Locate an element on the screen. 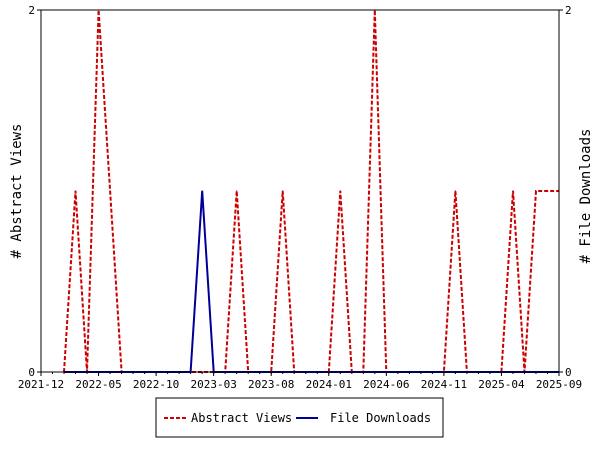  legend-label-file-downloads: File Downloads is located at coordinates (380, 418).